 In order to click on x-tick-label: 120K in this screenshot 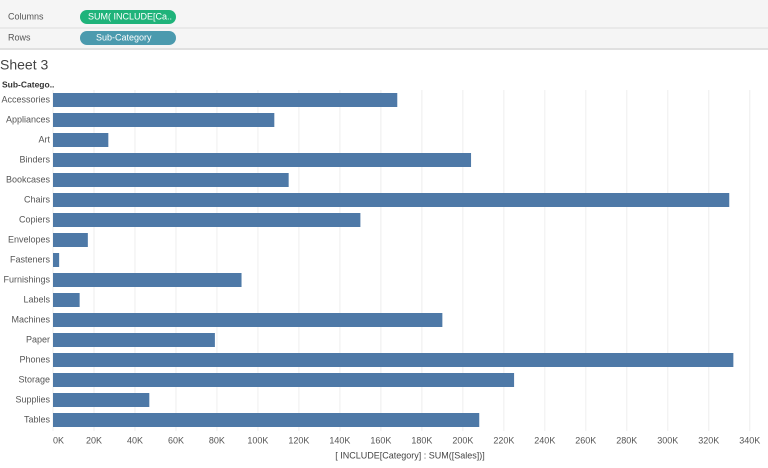, I will do `click(298, 440)`.